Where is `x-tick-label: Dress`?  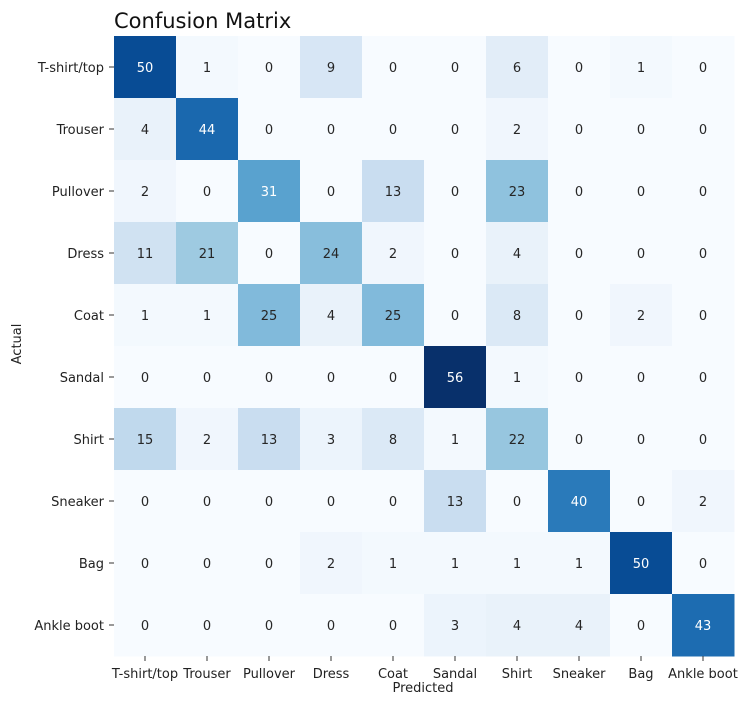
x-tick-label: Dress is located at coordinates (331, 674).